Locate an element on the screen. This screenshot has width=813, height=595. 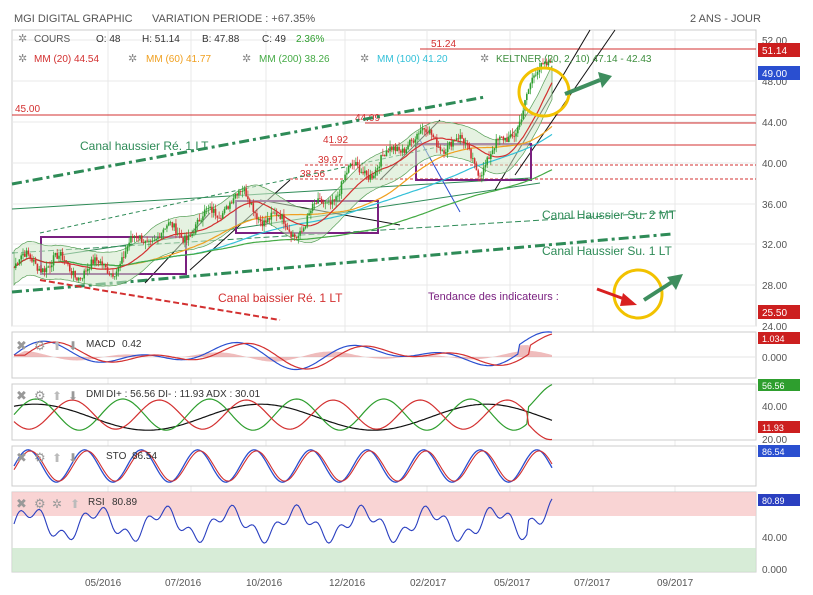
rsi-line is located at coordinates (283, 521).